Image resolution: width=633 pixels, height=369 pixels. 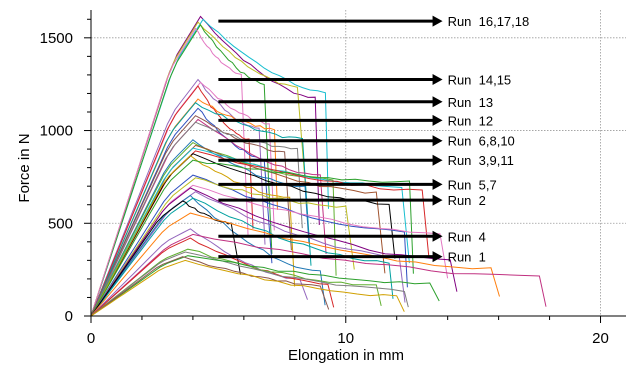 What do you see at coordinates (489, 21) in the screenshot?
I see `annotation-label: Run 16,17,18` at bounding box center [489, 21].